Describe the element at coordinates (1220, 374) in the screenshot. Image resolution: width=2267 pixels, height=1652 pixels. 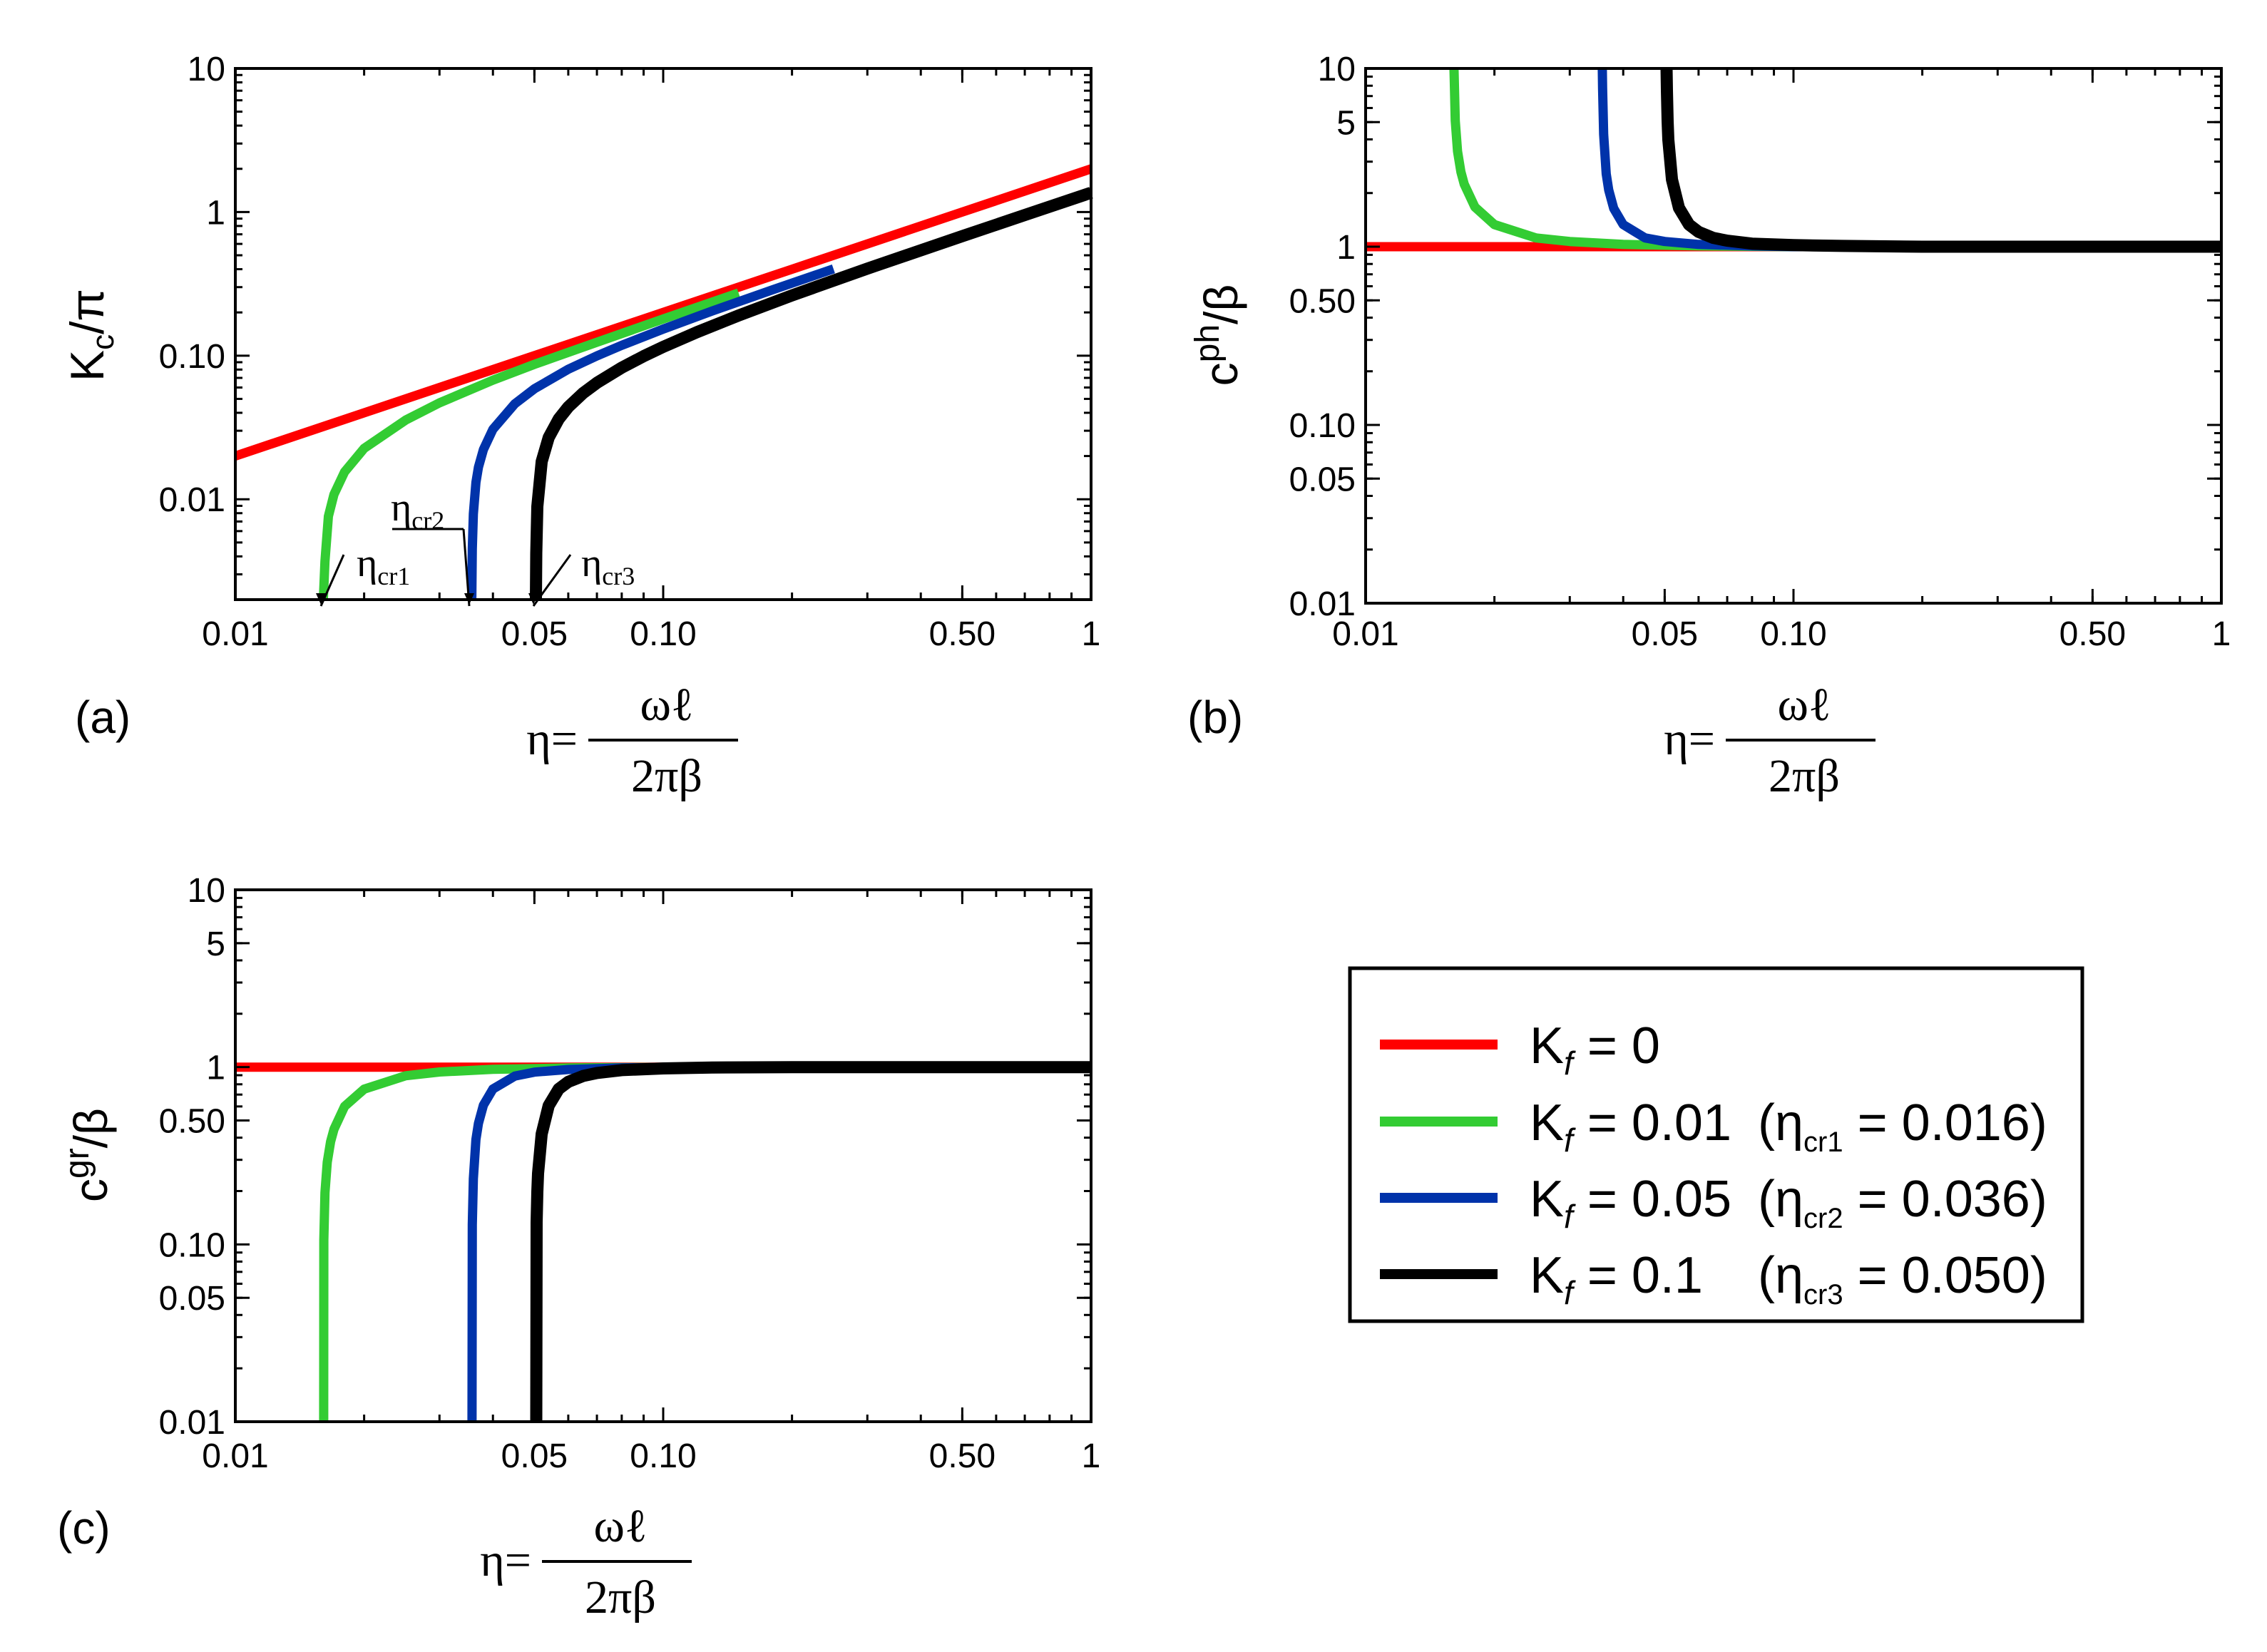
I see `y-label-main: c` at that location.